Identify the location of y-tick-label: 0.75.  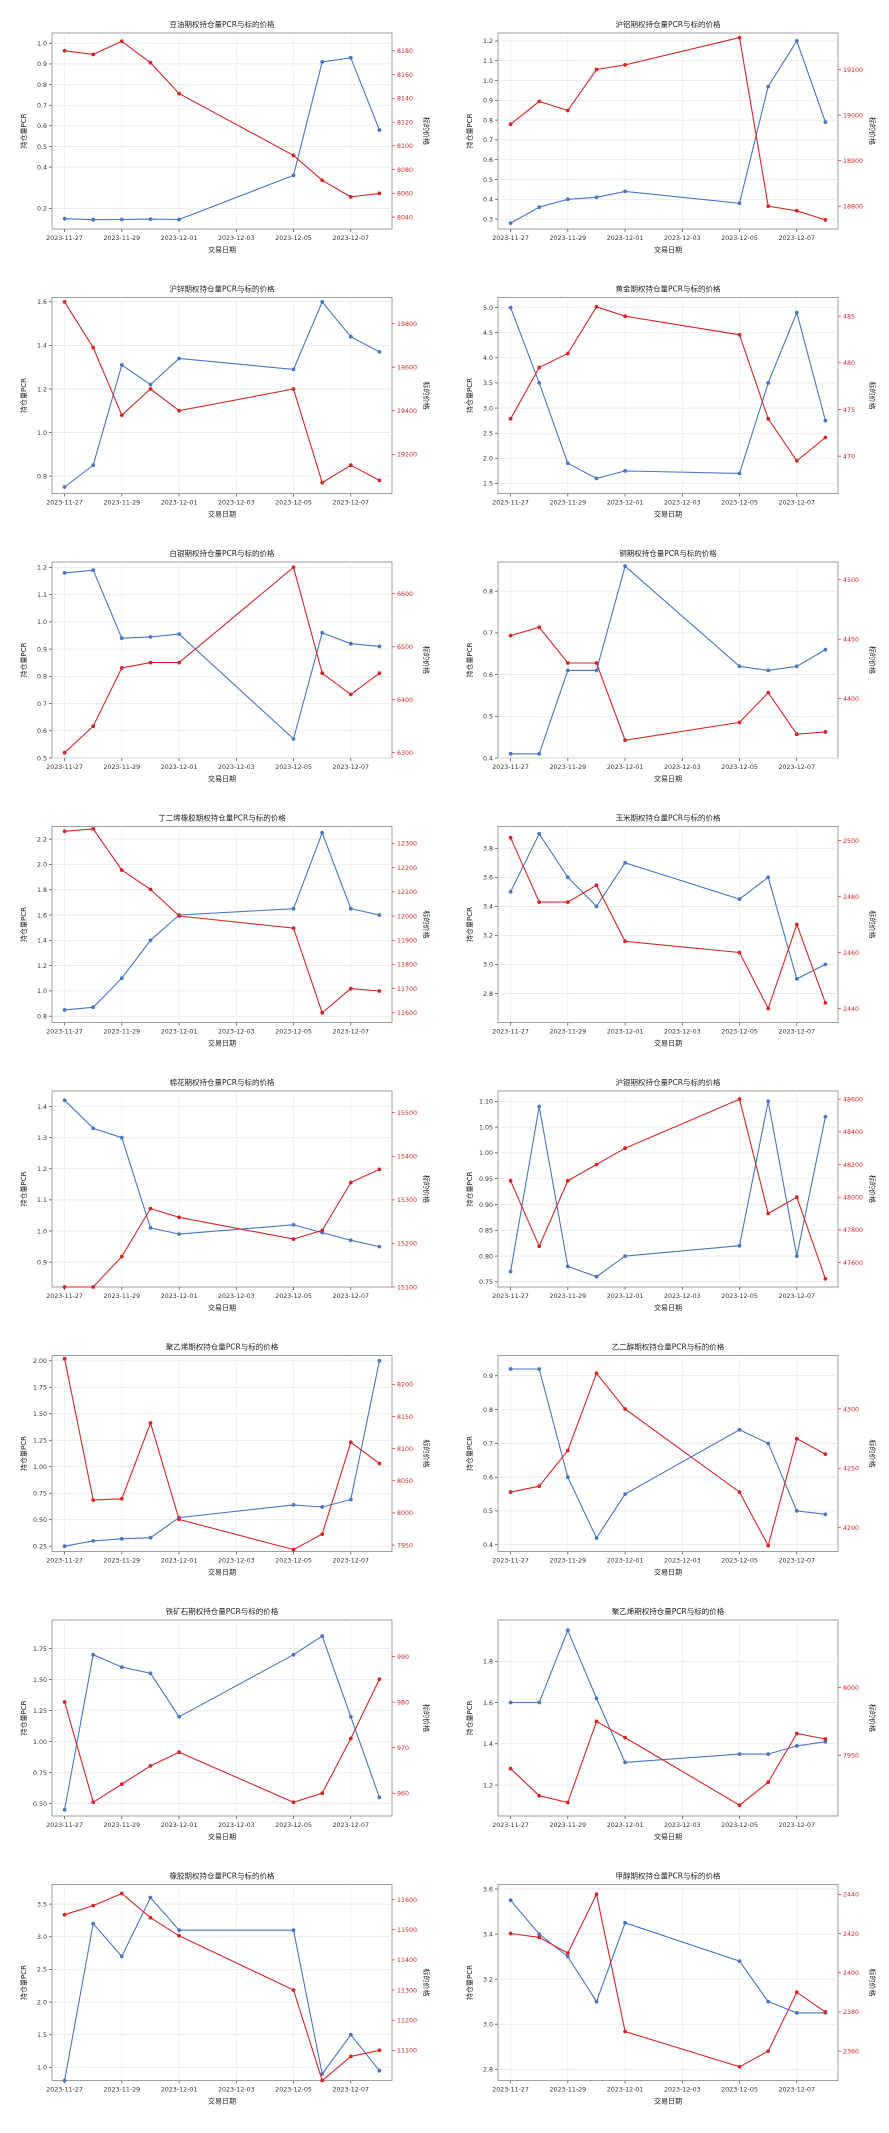
(40, 1494).